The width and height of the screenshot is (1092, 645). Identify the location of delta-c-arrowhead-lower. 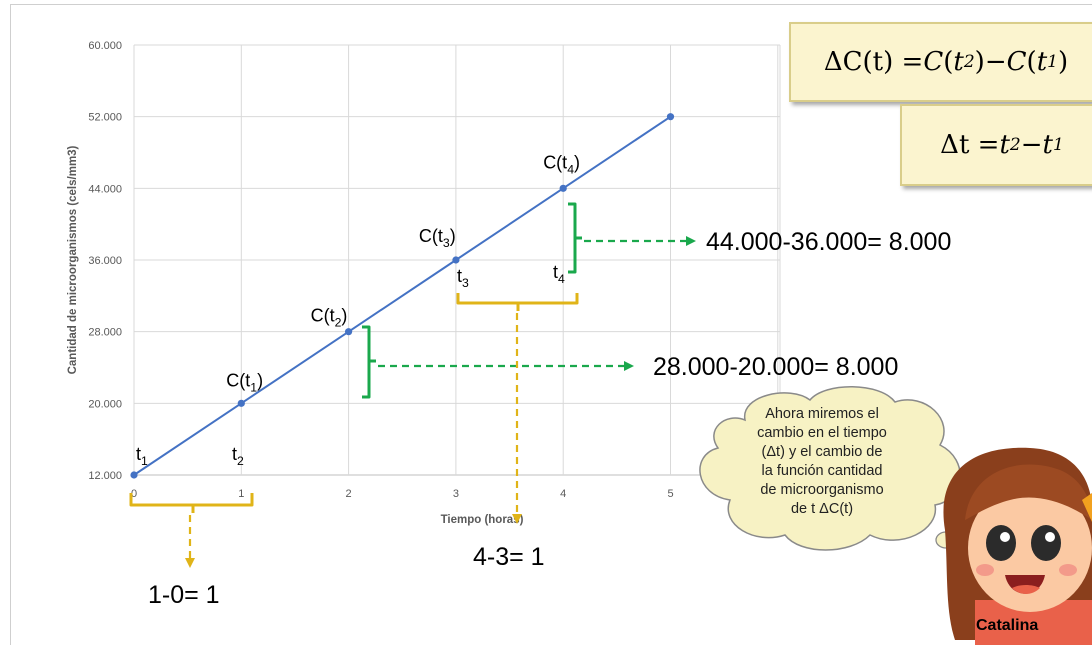
(629, 366).